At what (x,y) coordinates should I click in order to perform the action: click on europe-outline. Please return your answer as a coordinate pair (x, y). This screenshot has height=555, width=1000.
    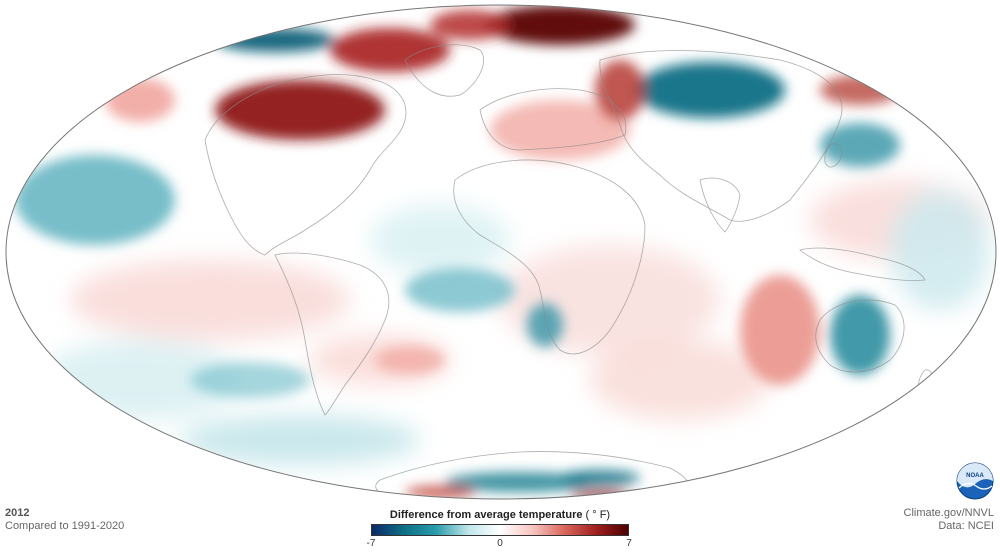
    Looking at the image, I should click on (553, 119).